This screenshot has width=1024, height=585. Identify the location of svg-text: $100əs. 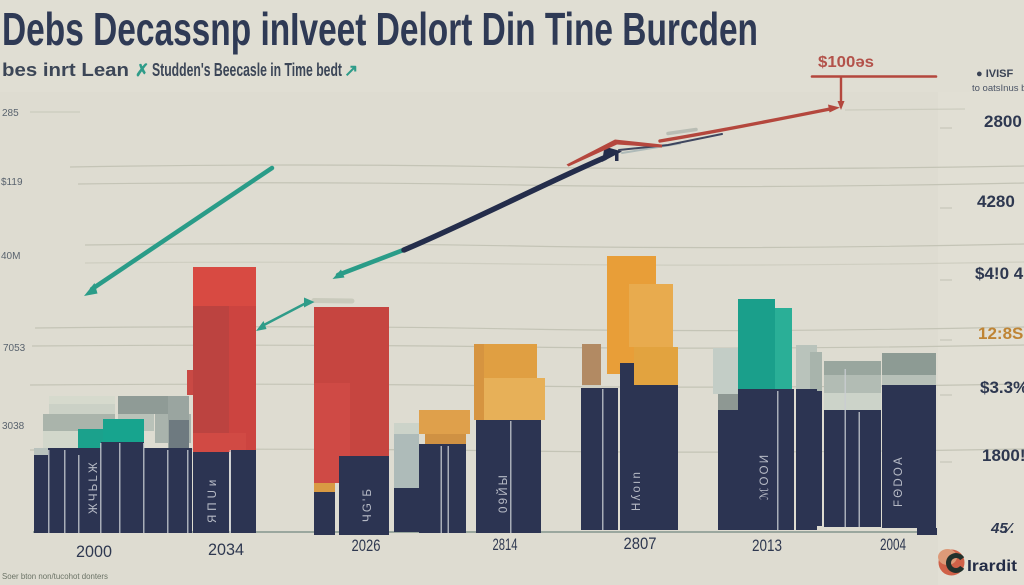
(846, 62).